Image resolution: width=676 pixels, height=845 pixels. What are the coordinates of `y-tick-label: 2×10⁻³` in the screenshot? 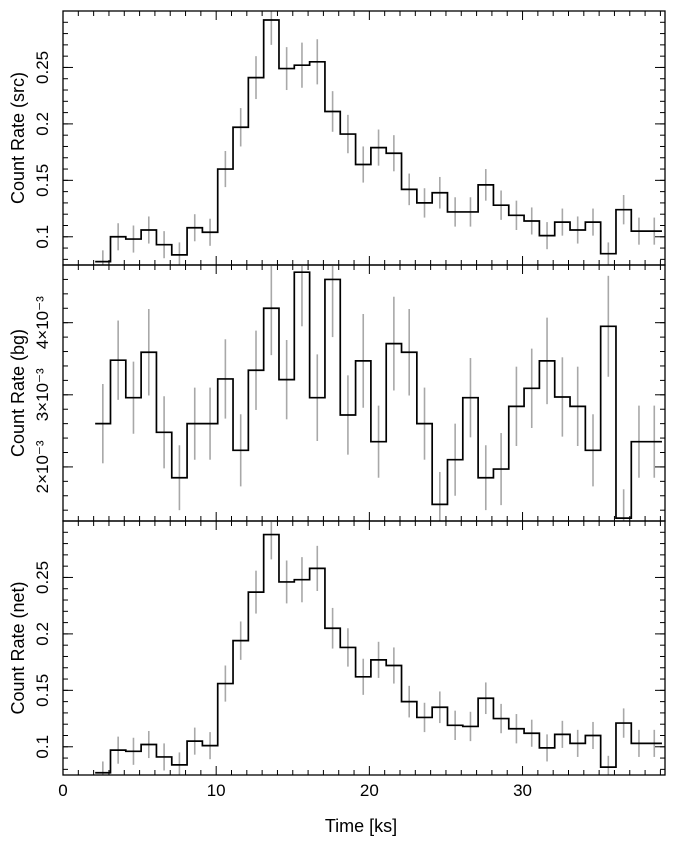 It's located at (42, 466).